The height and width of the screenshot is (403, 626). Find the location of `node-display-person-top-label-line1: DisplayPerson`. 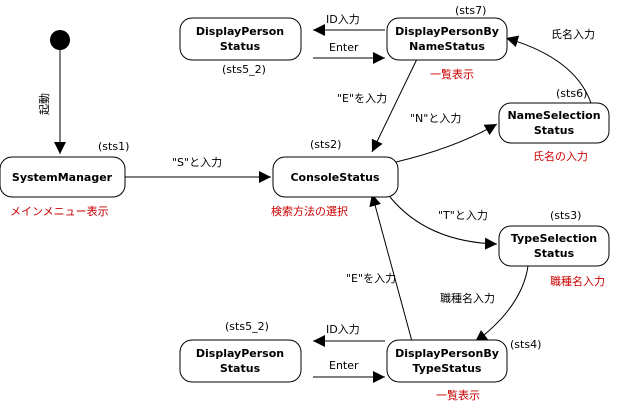

node-display-person-top-label-line1: DisplayPerson is located at coordinates (240, 31).